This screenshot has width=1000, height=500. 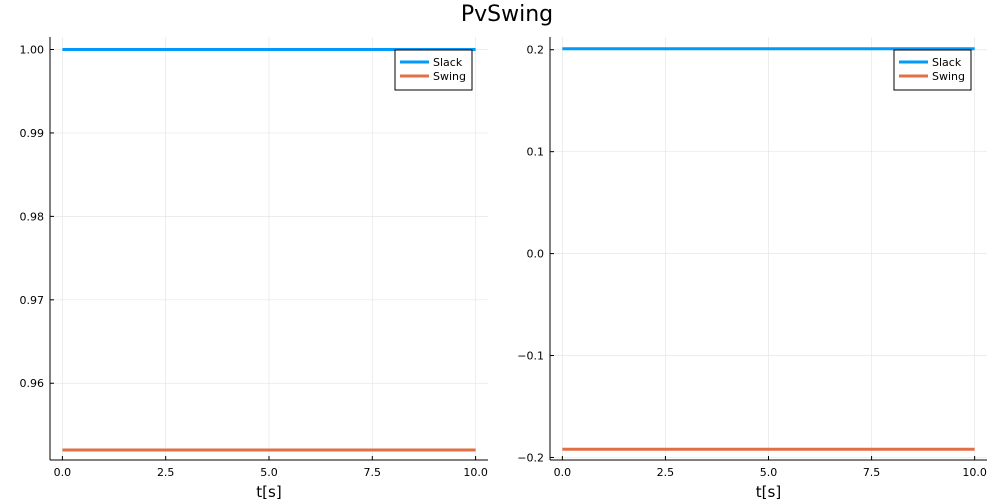 What do you see at coordinates (530, 457) in the screenshot?
I see `y-tick-label: −0.2` at bounding box center [530, 457].